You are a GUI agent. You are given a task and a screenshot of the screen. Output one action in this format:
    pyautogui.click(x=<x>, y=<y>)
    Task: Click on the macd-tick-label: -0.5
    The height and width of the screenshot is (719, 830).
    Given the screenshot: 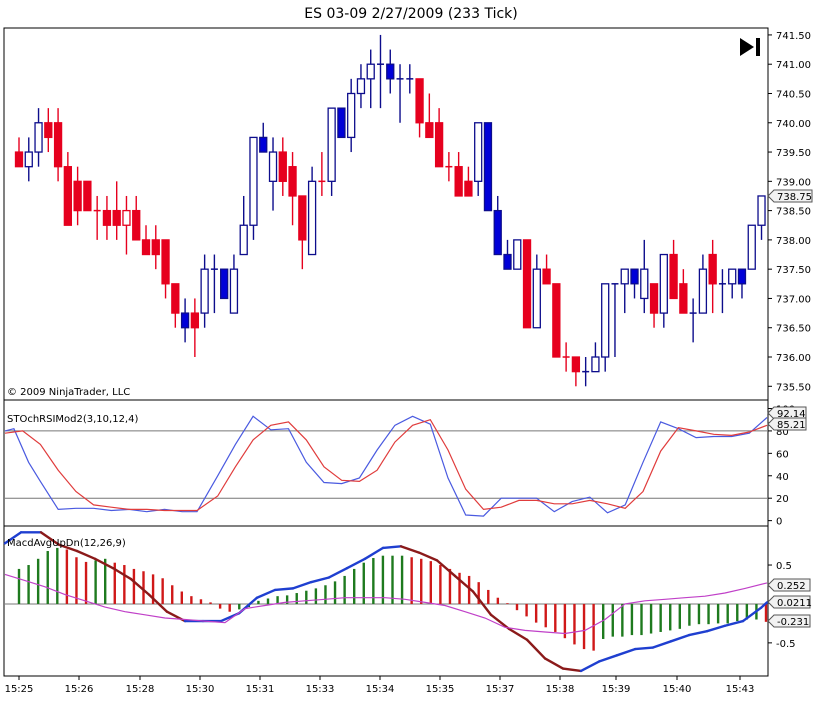 What is the action you would take?
    pyautogui.click(x=786, y=644)
    